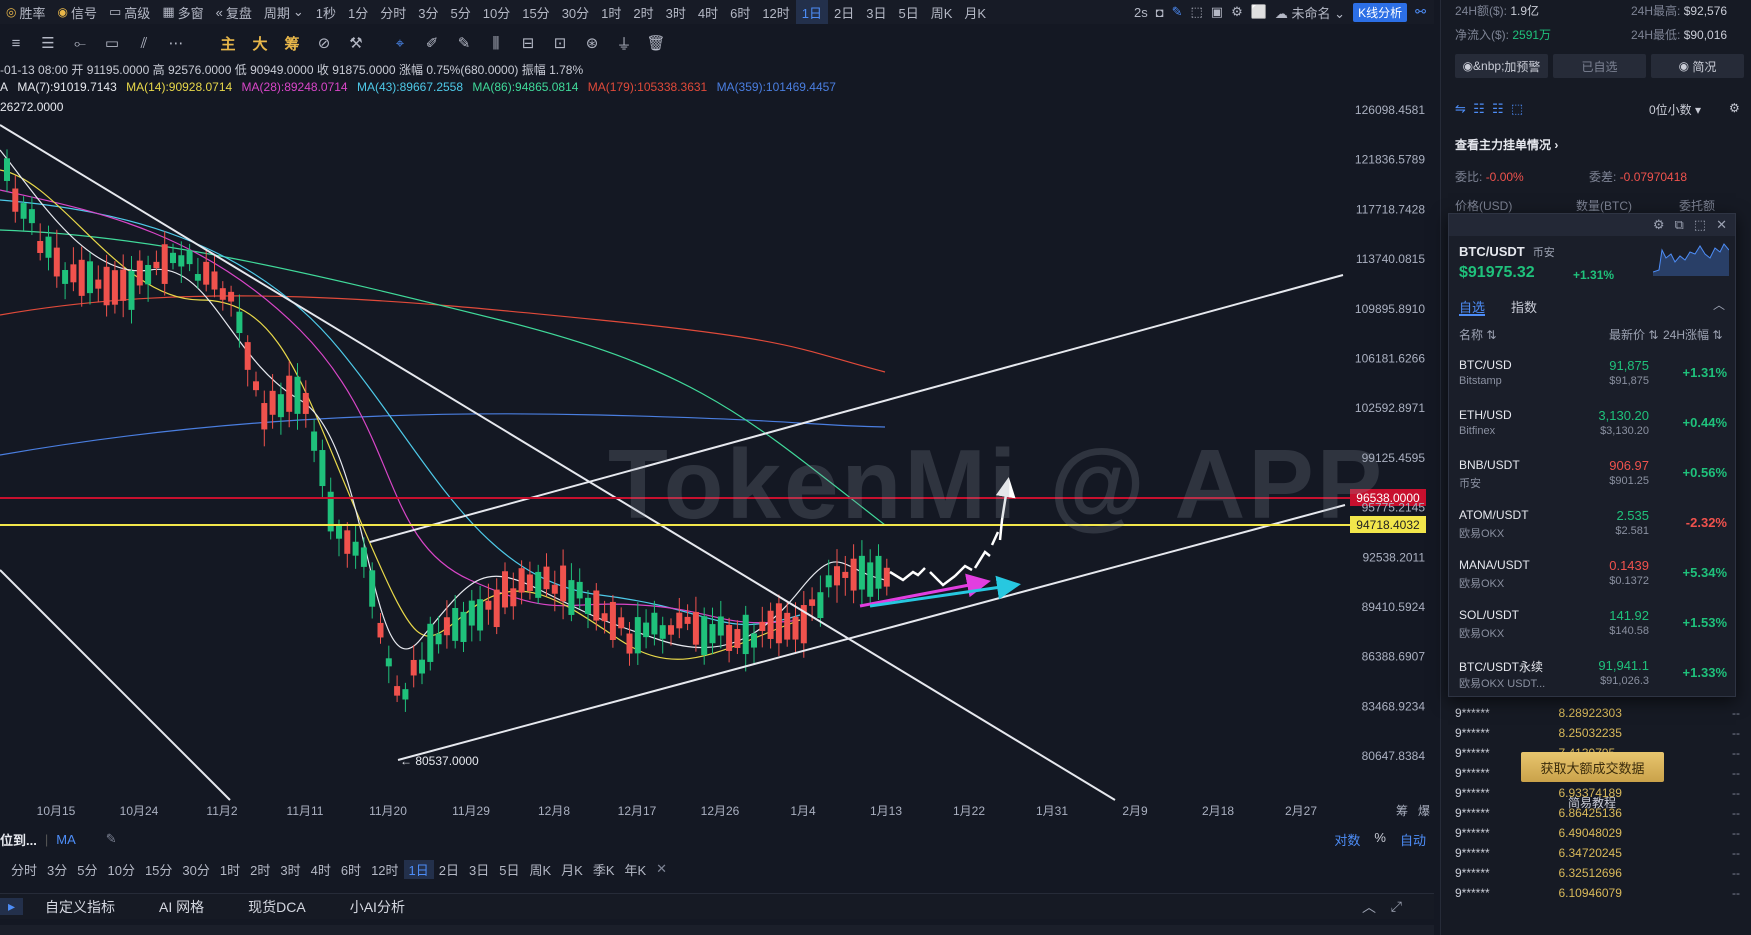 The width and height of the screenshot is (1751, 935). What do you see at coordinates (812, 12) in the screenshot?
I see `period-1d: 1日` at bounding box center [812, 12].